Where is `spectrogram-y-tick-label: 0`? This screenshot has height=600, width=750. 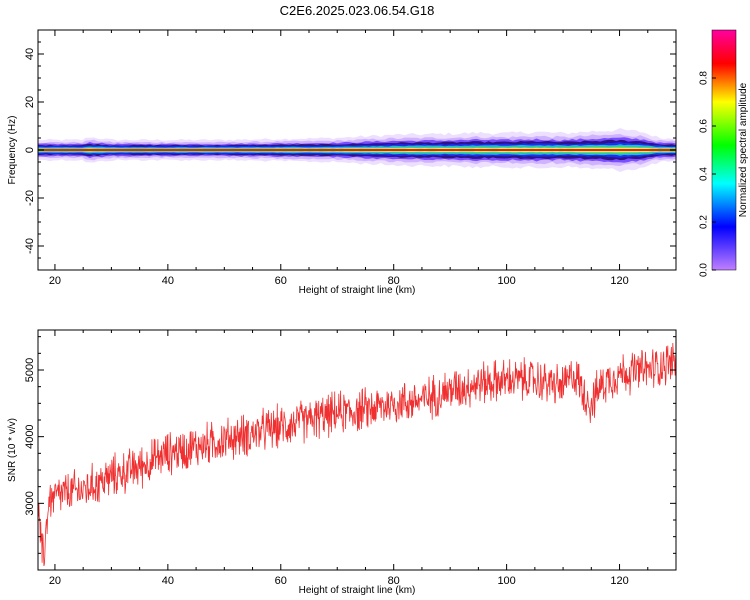 spectrogram-y-tick-label: 0 is located at coordinates (30, 150).